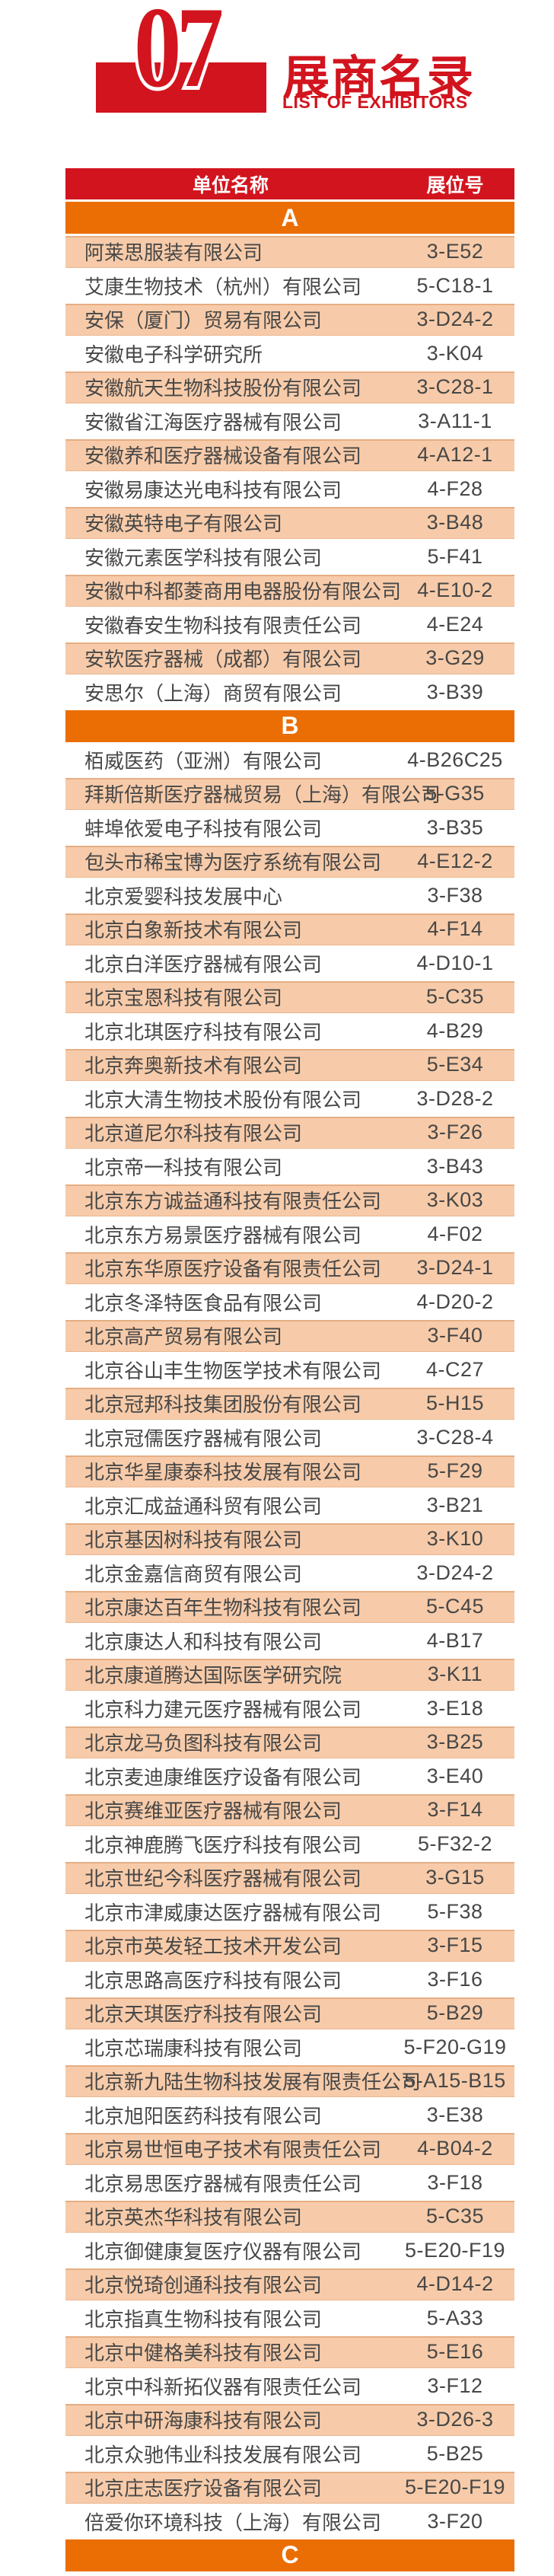 Image resolution: width=554 pixels, height=2576 pixels. Describe the element at coordinates (203, 2116) in the screenshot. I see `company-name: 北京旭阳医药科技有限公司` at that location.